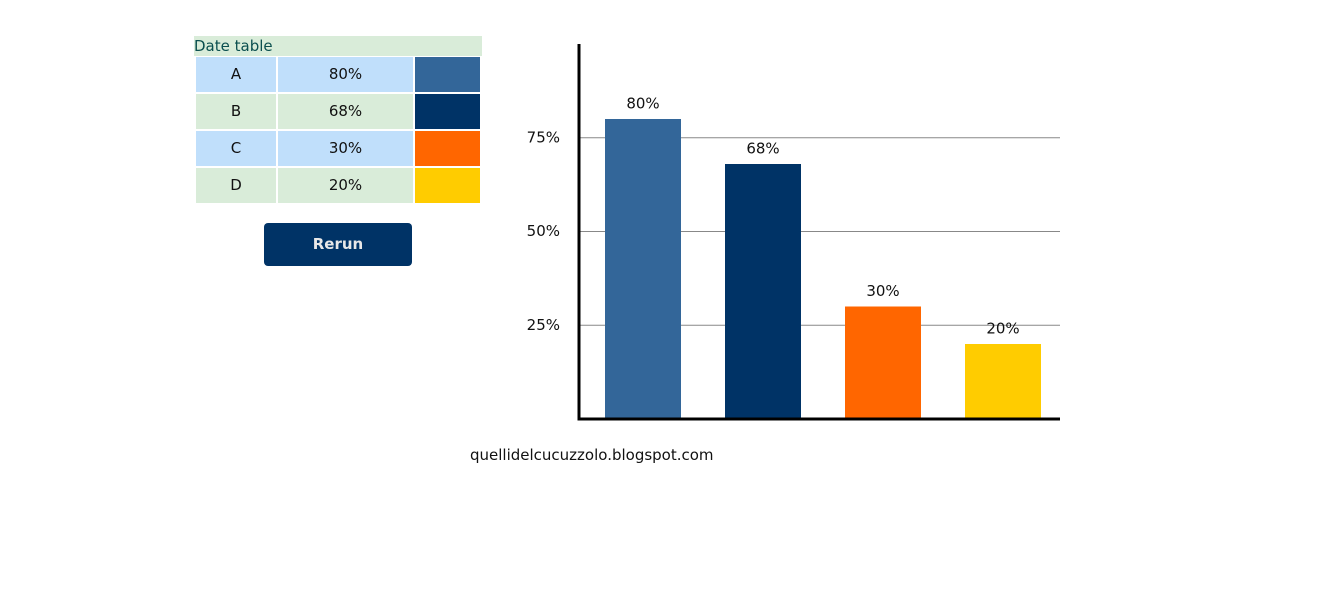 The image size is (1335, 594). I want to click on value-label: 80%, so click(642, 104).